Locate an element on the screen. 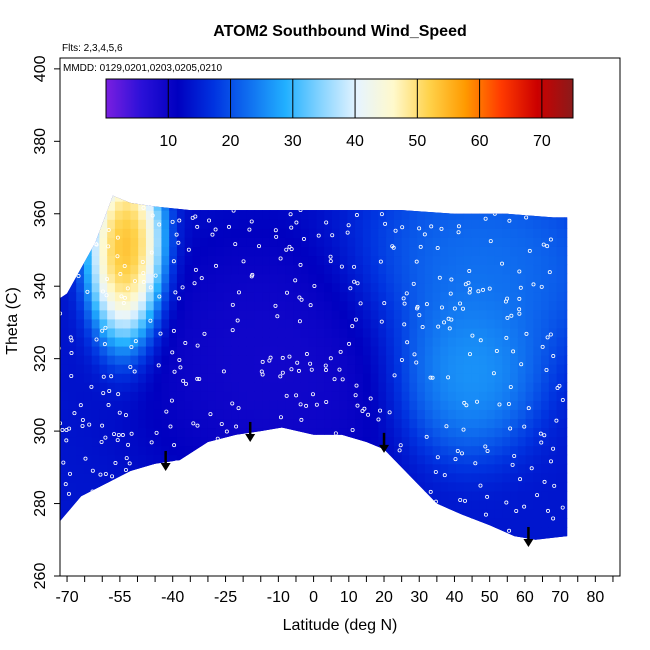  arrow-markers is located at coordinates (347, 484).